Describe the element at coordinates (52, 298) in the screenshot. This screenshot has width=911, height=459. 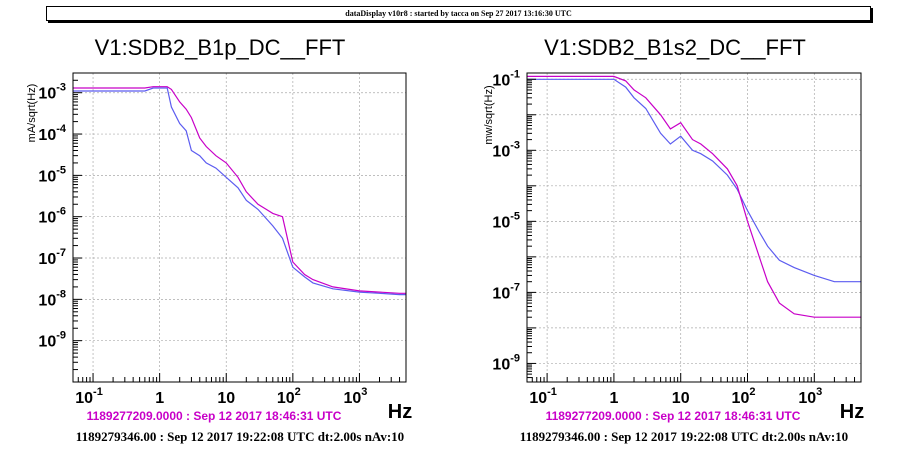
I see `y-tick-label: 10⁻⁸` at that location.